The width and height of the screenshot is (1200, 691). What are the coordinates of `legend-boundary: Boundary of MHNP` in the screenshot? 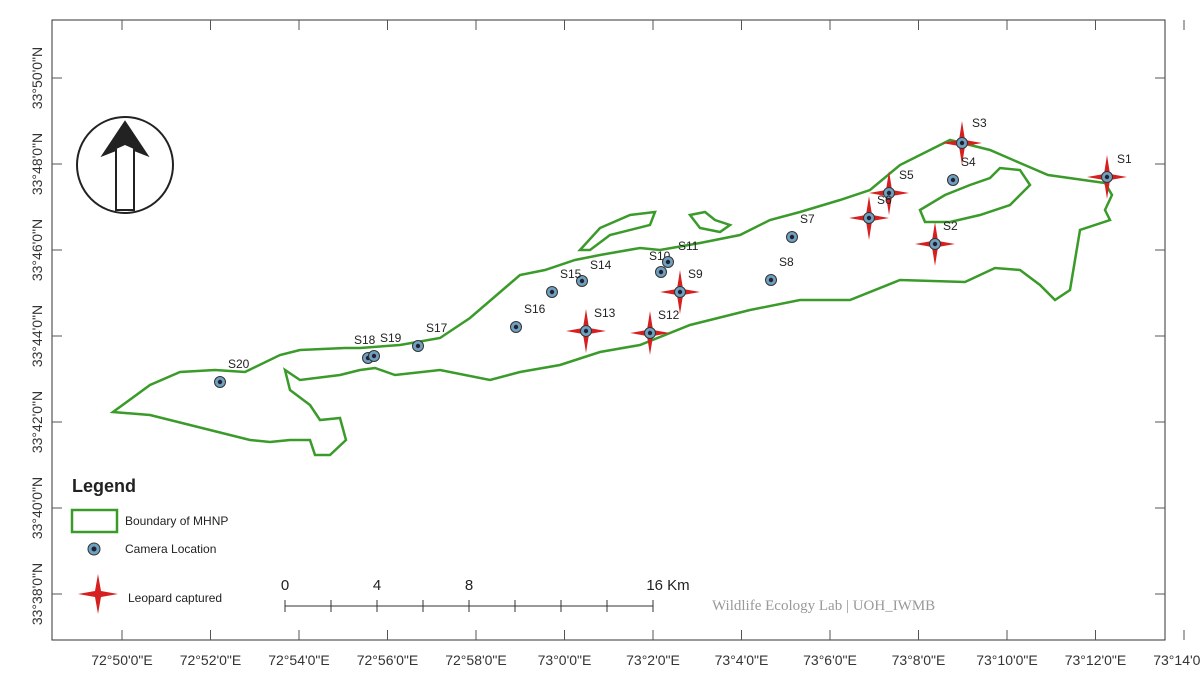 It's located at (176, 521).